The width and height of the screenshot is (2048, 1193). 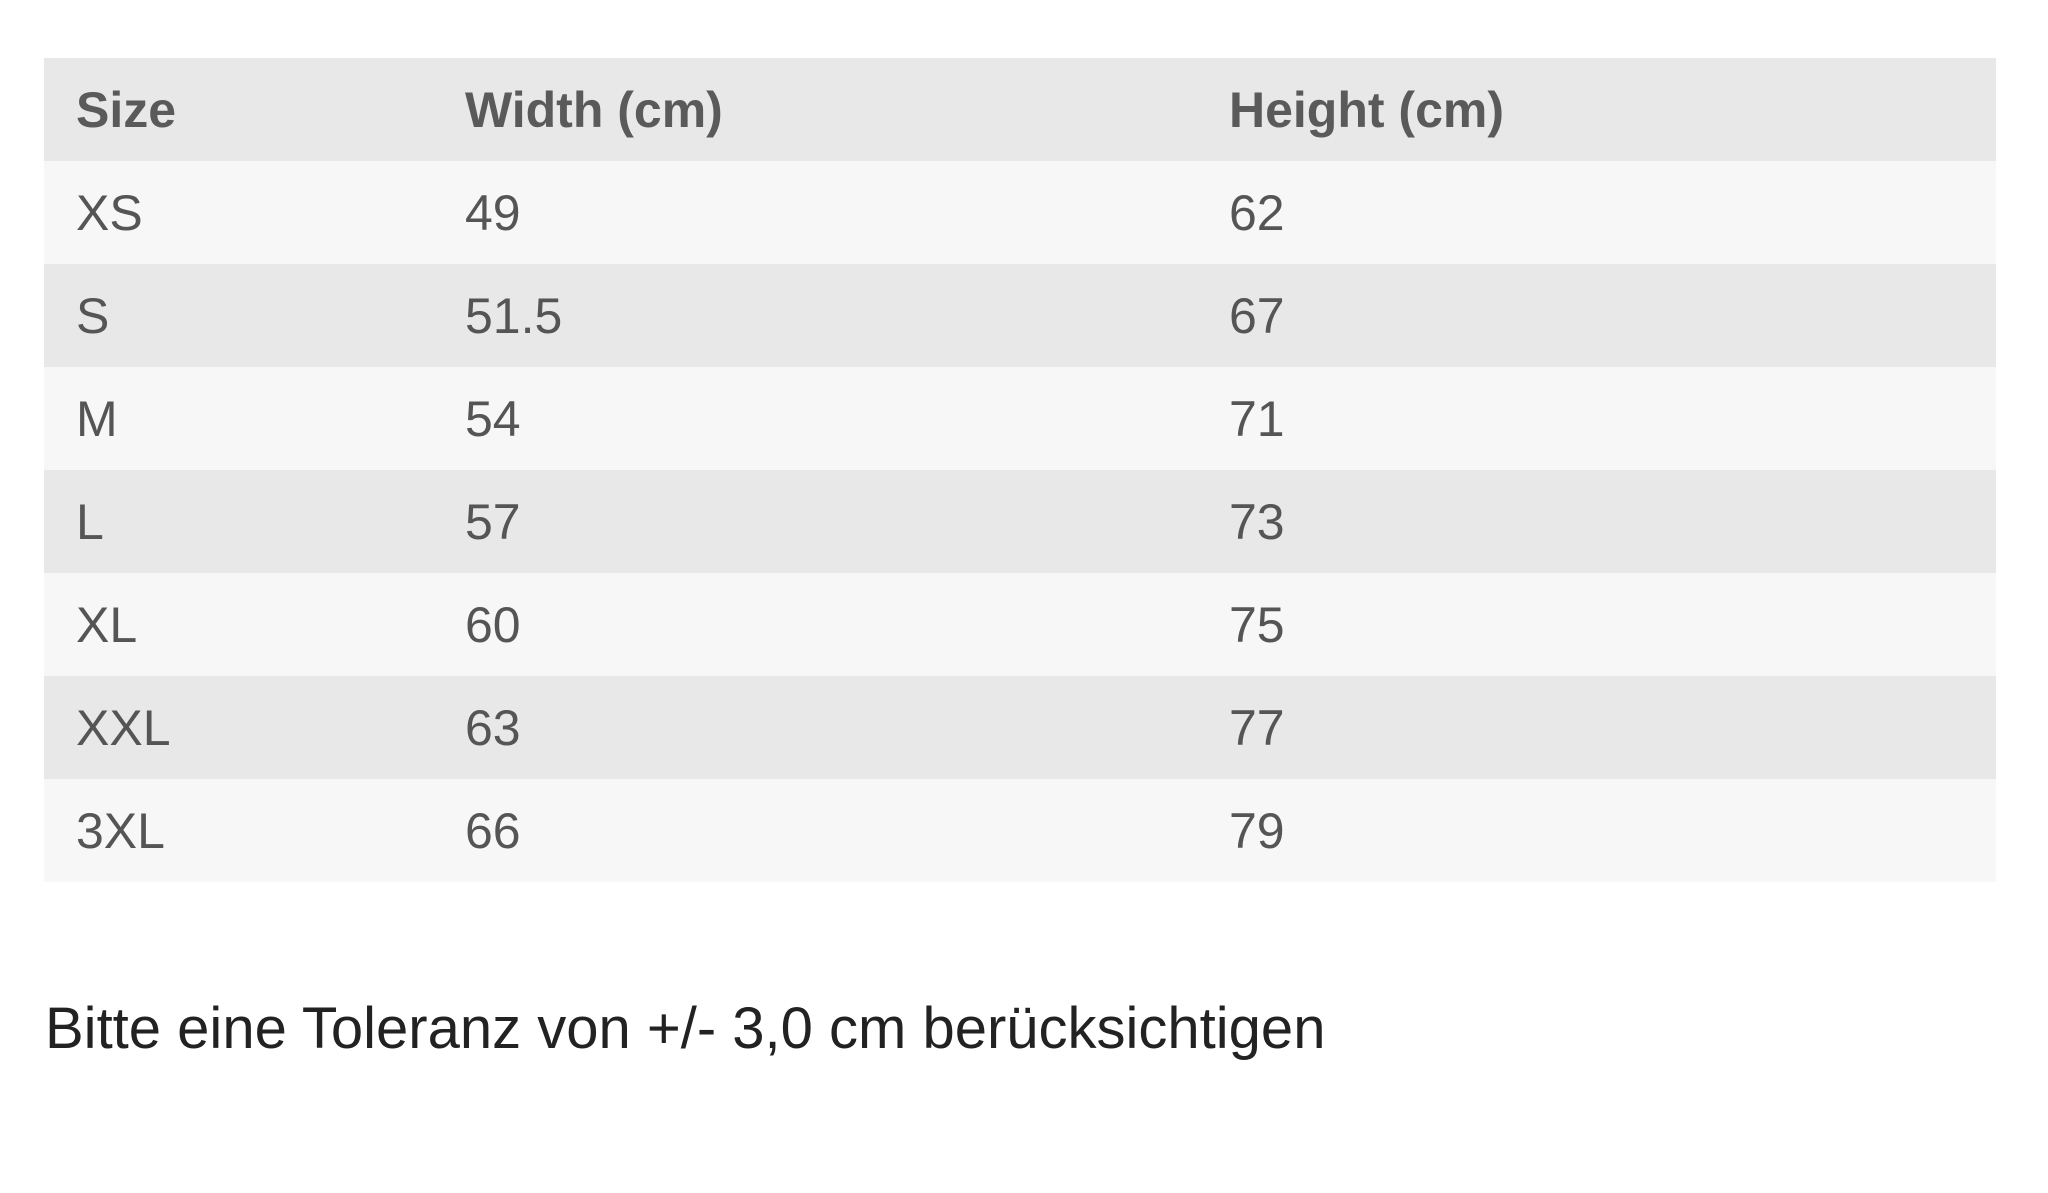 I want to click on cell-size: L, so click(x=90, y=521).